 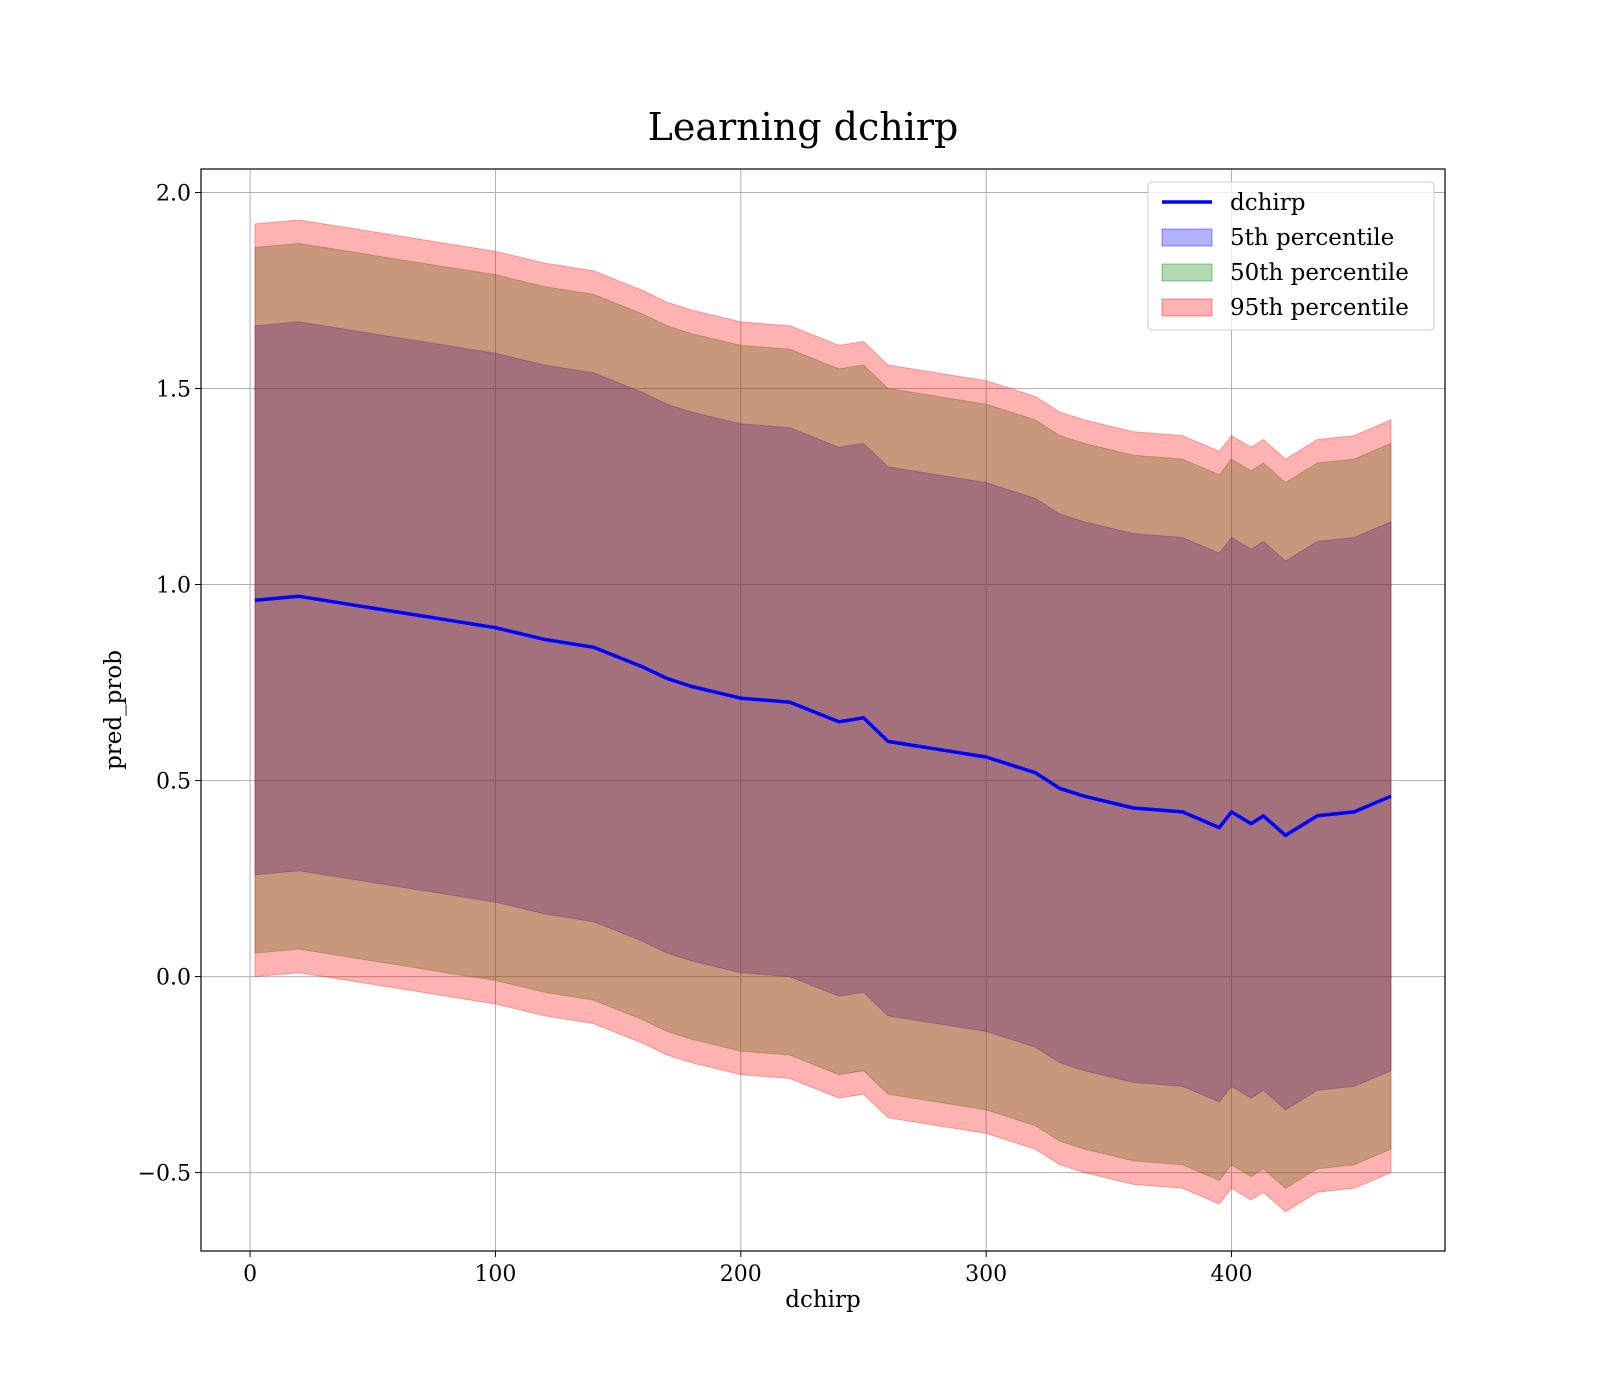 What do you see at coordinates (803, 127) in the screenshot?
I see `chart-title: Learning dchirp` at bounding box center [803, 127].